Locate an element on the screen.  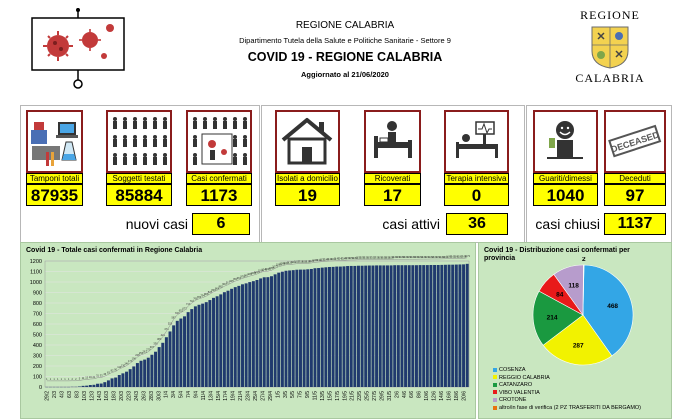
bar-data-label: 1133 is located at coordinates (319, 260).